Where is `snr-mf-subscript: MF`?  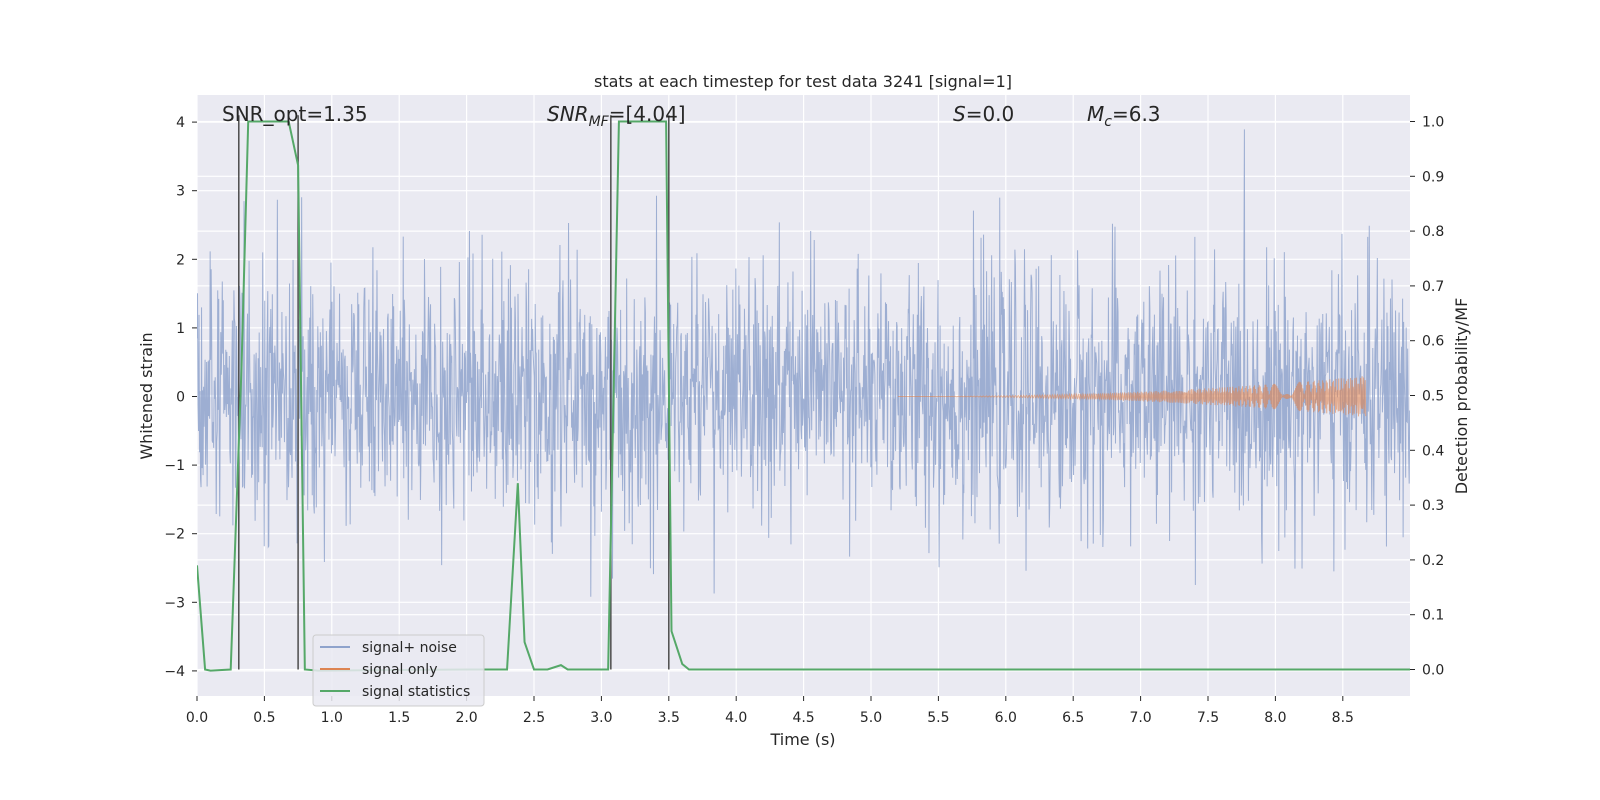 snr-mf-subscript: MF is located at coordinates (599, 122).